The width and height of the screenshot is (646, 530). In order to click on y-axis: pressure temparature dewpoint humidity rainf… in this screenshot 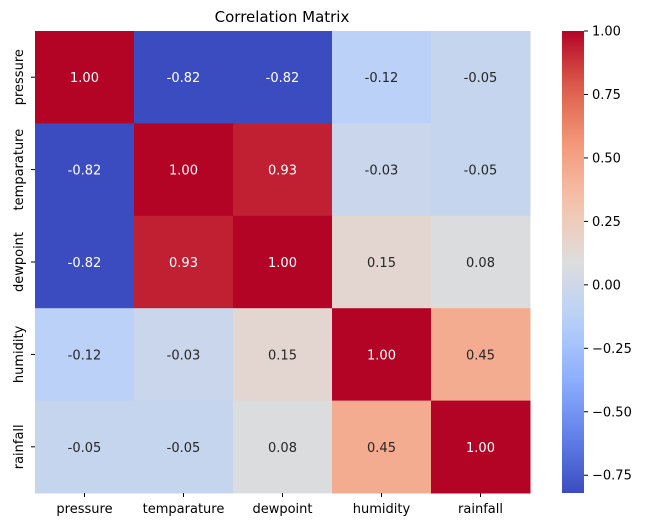, I will do `click(23, 259)`.